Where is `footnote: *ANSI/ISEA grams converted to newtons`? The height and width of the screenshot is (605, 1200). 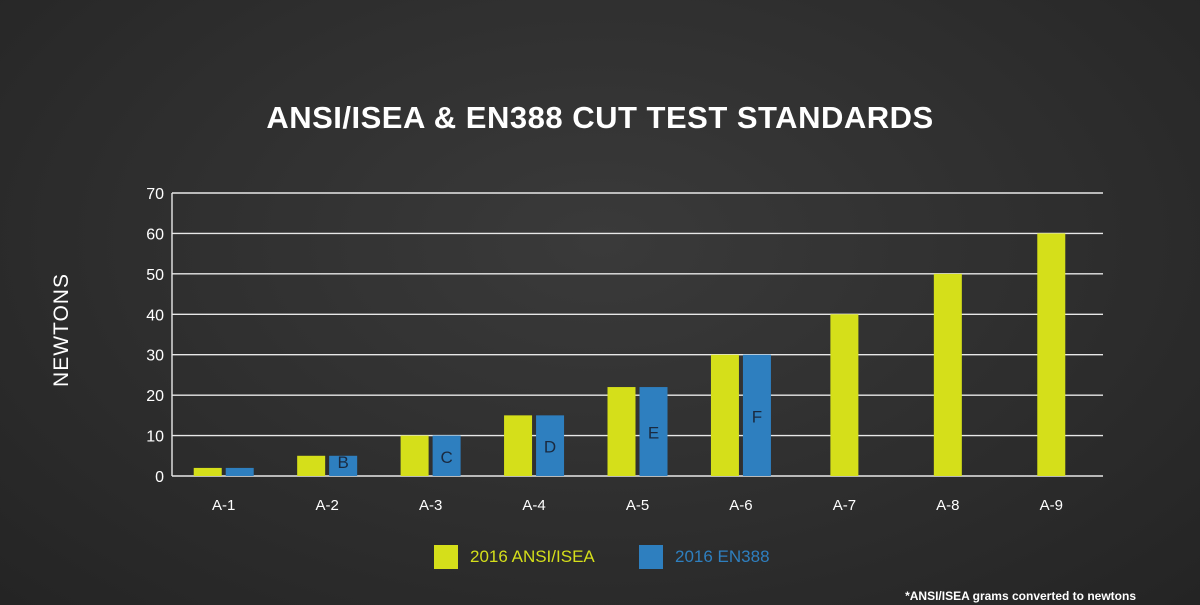 footnote: *ANSI/ISEA grams converted to newtons is located at coordinates (1020, 596).